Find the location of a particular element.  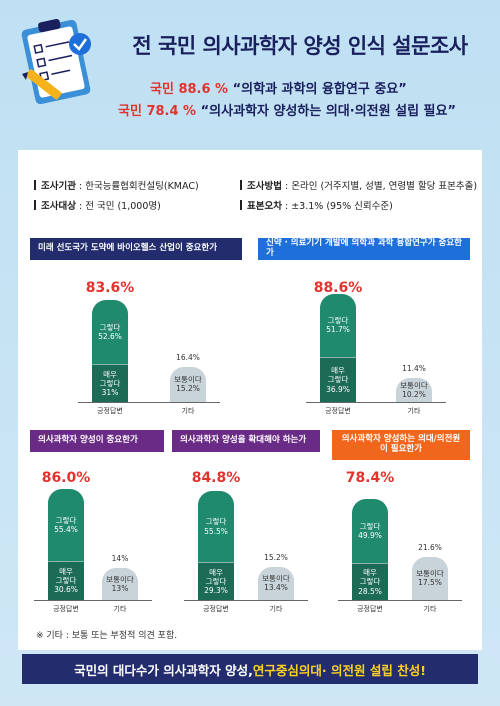

strongly-agree-label: 매우 그렇다 31% is located at coordinates (110, 383).